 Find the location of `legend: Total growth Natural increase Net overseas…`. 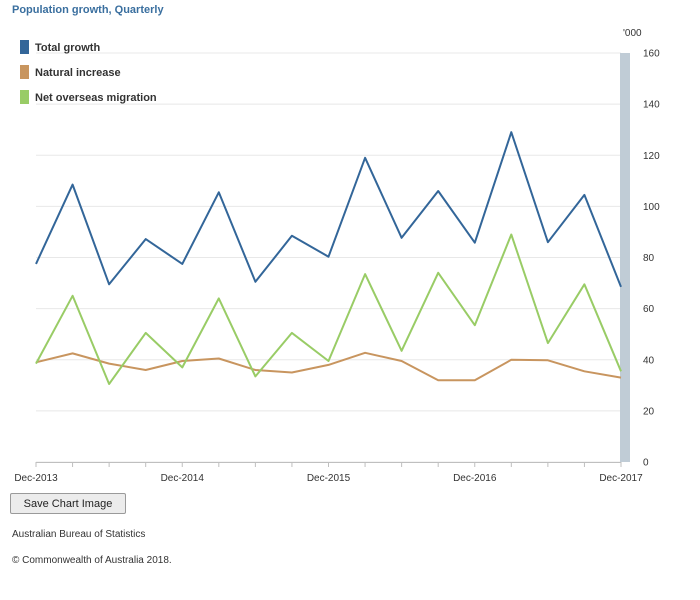

legend: Total growth Natural increase Net overseas… is located at coordinates (88, 72).